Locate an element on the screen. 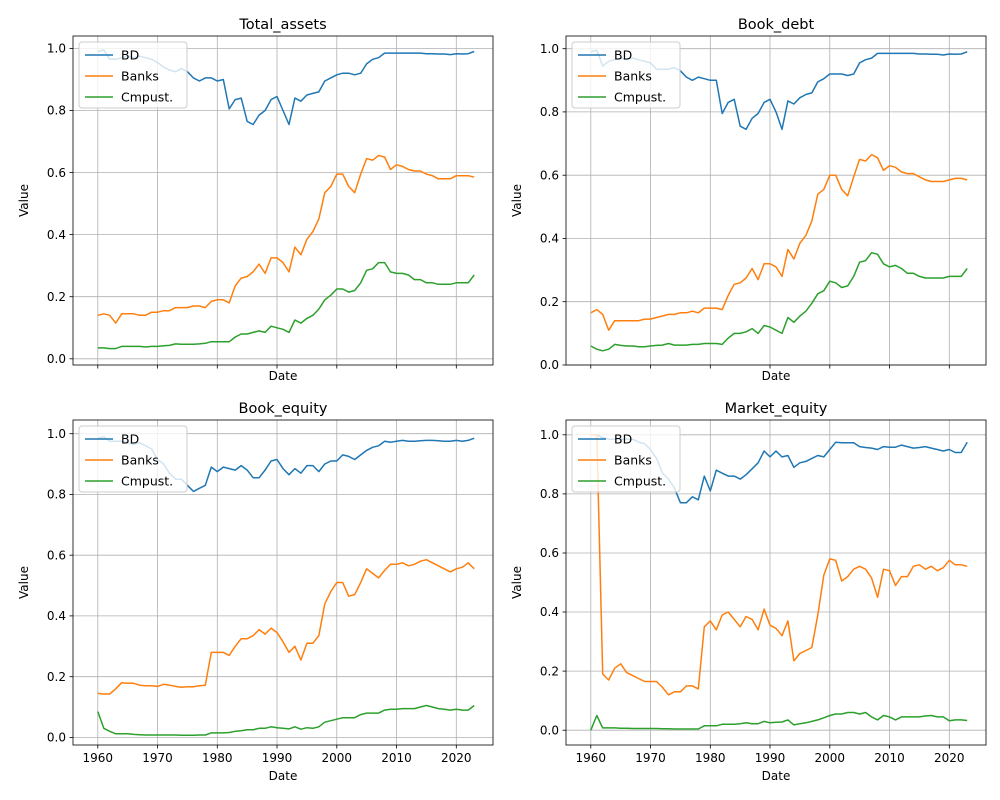 The image size is (1000, 800). subplot-title: Market_equity is located at coordinates (776, 409).